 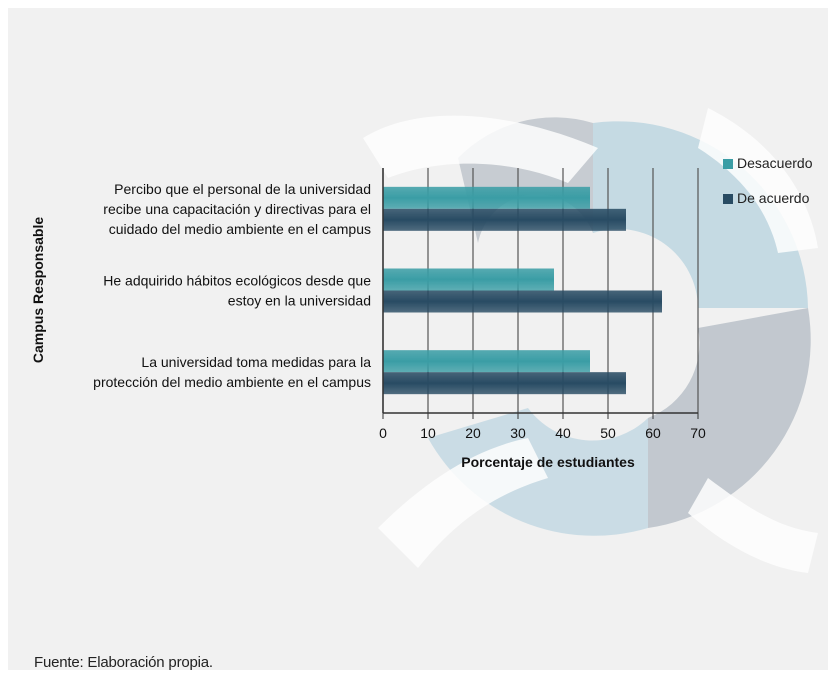 I want to click on source-note: Fuente: Elaboración propia., so click(x=123, y=662).